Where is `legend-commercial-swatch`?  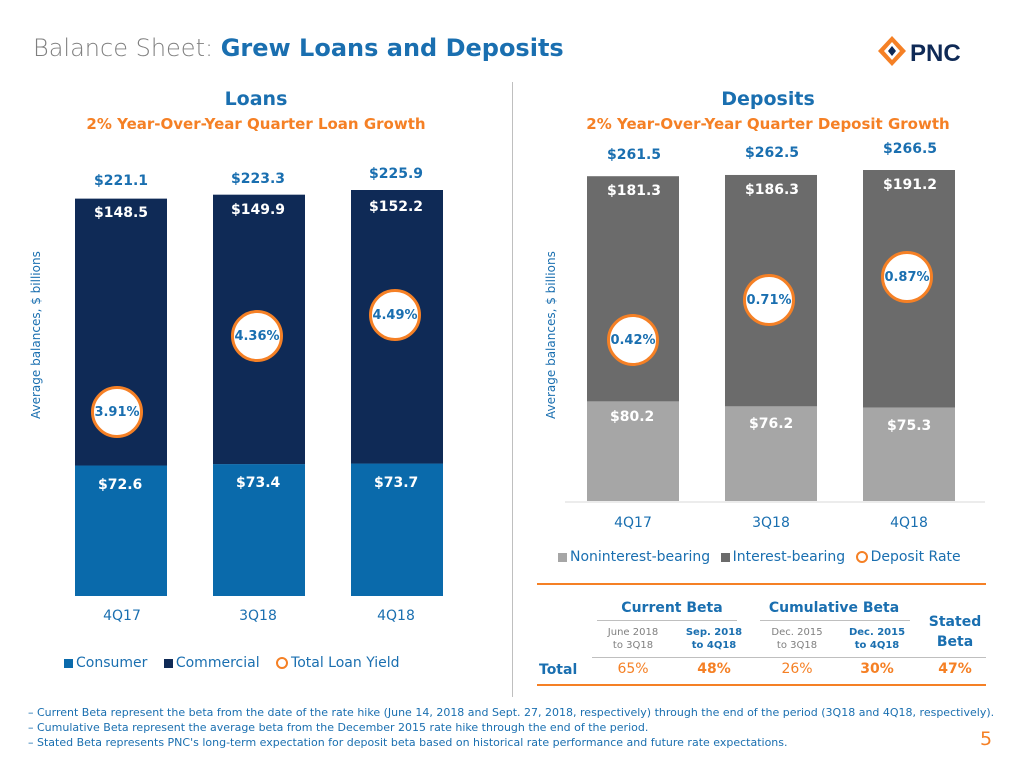
legend-commercial-swatch is located at coordinates (168, 663).